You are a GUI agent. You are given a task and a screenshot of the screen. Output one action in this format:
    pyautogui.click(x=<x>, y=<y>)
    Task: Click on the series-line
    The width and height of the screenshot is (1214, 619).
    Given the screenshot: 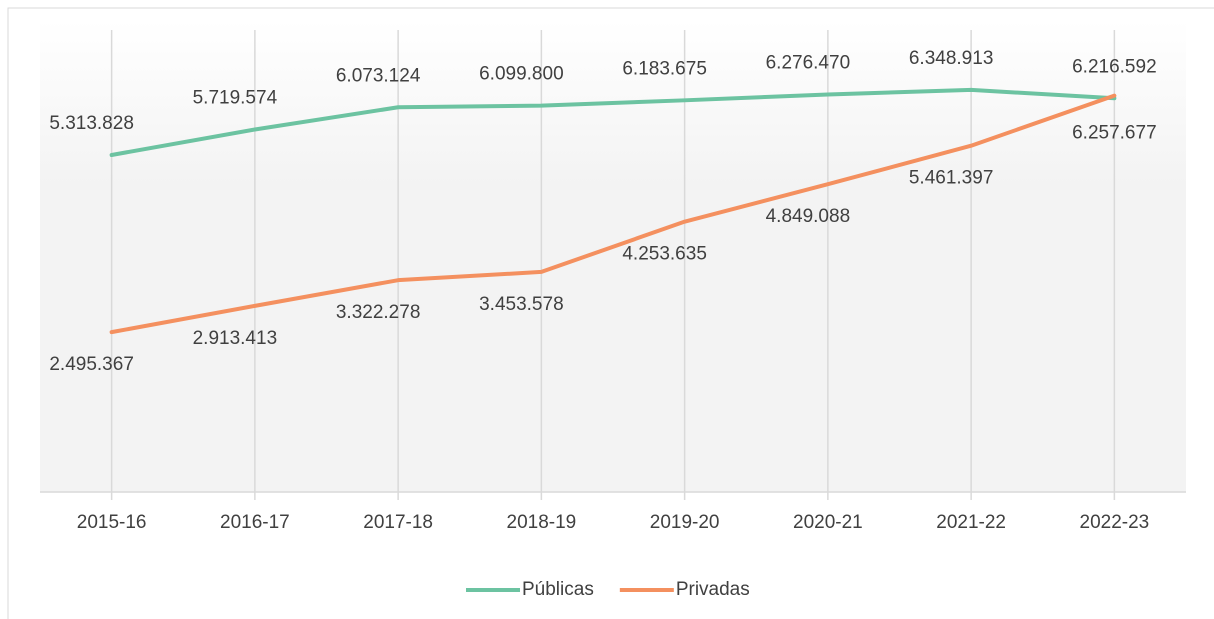 What is the action you would take?
    pyautogui.click(x=613, y=122)
    